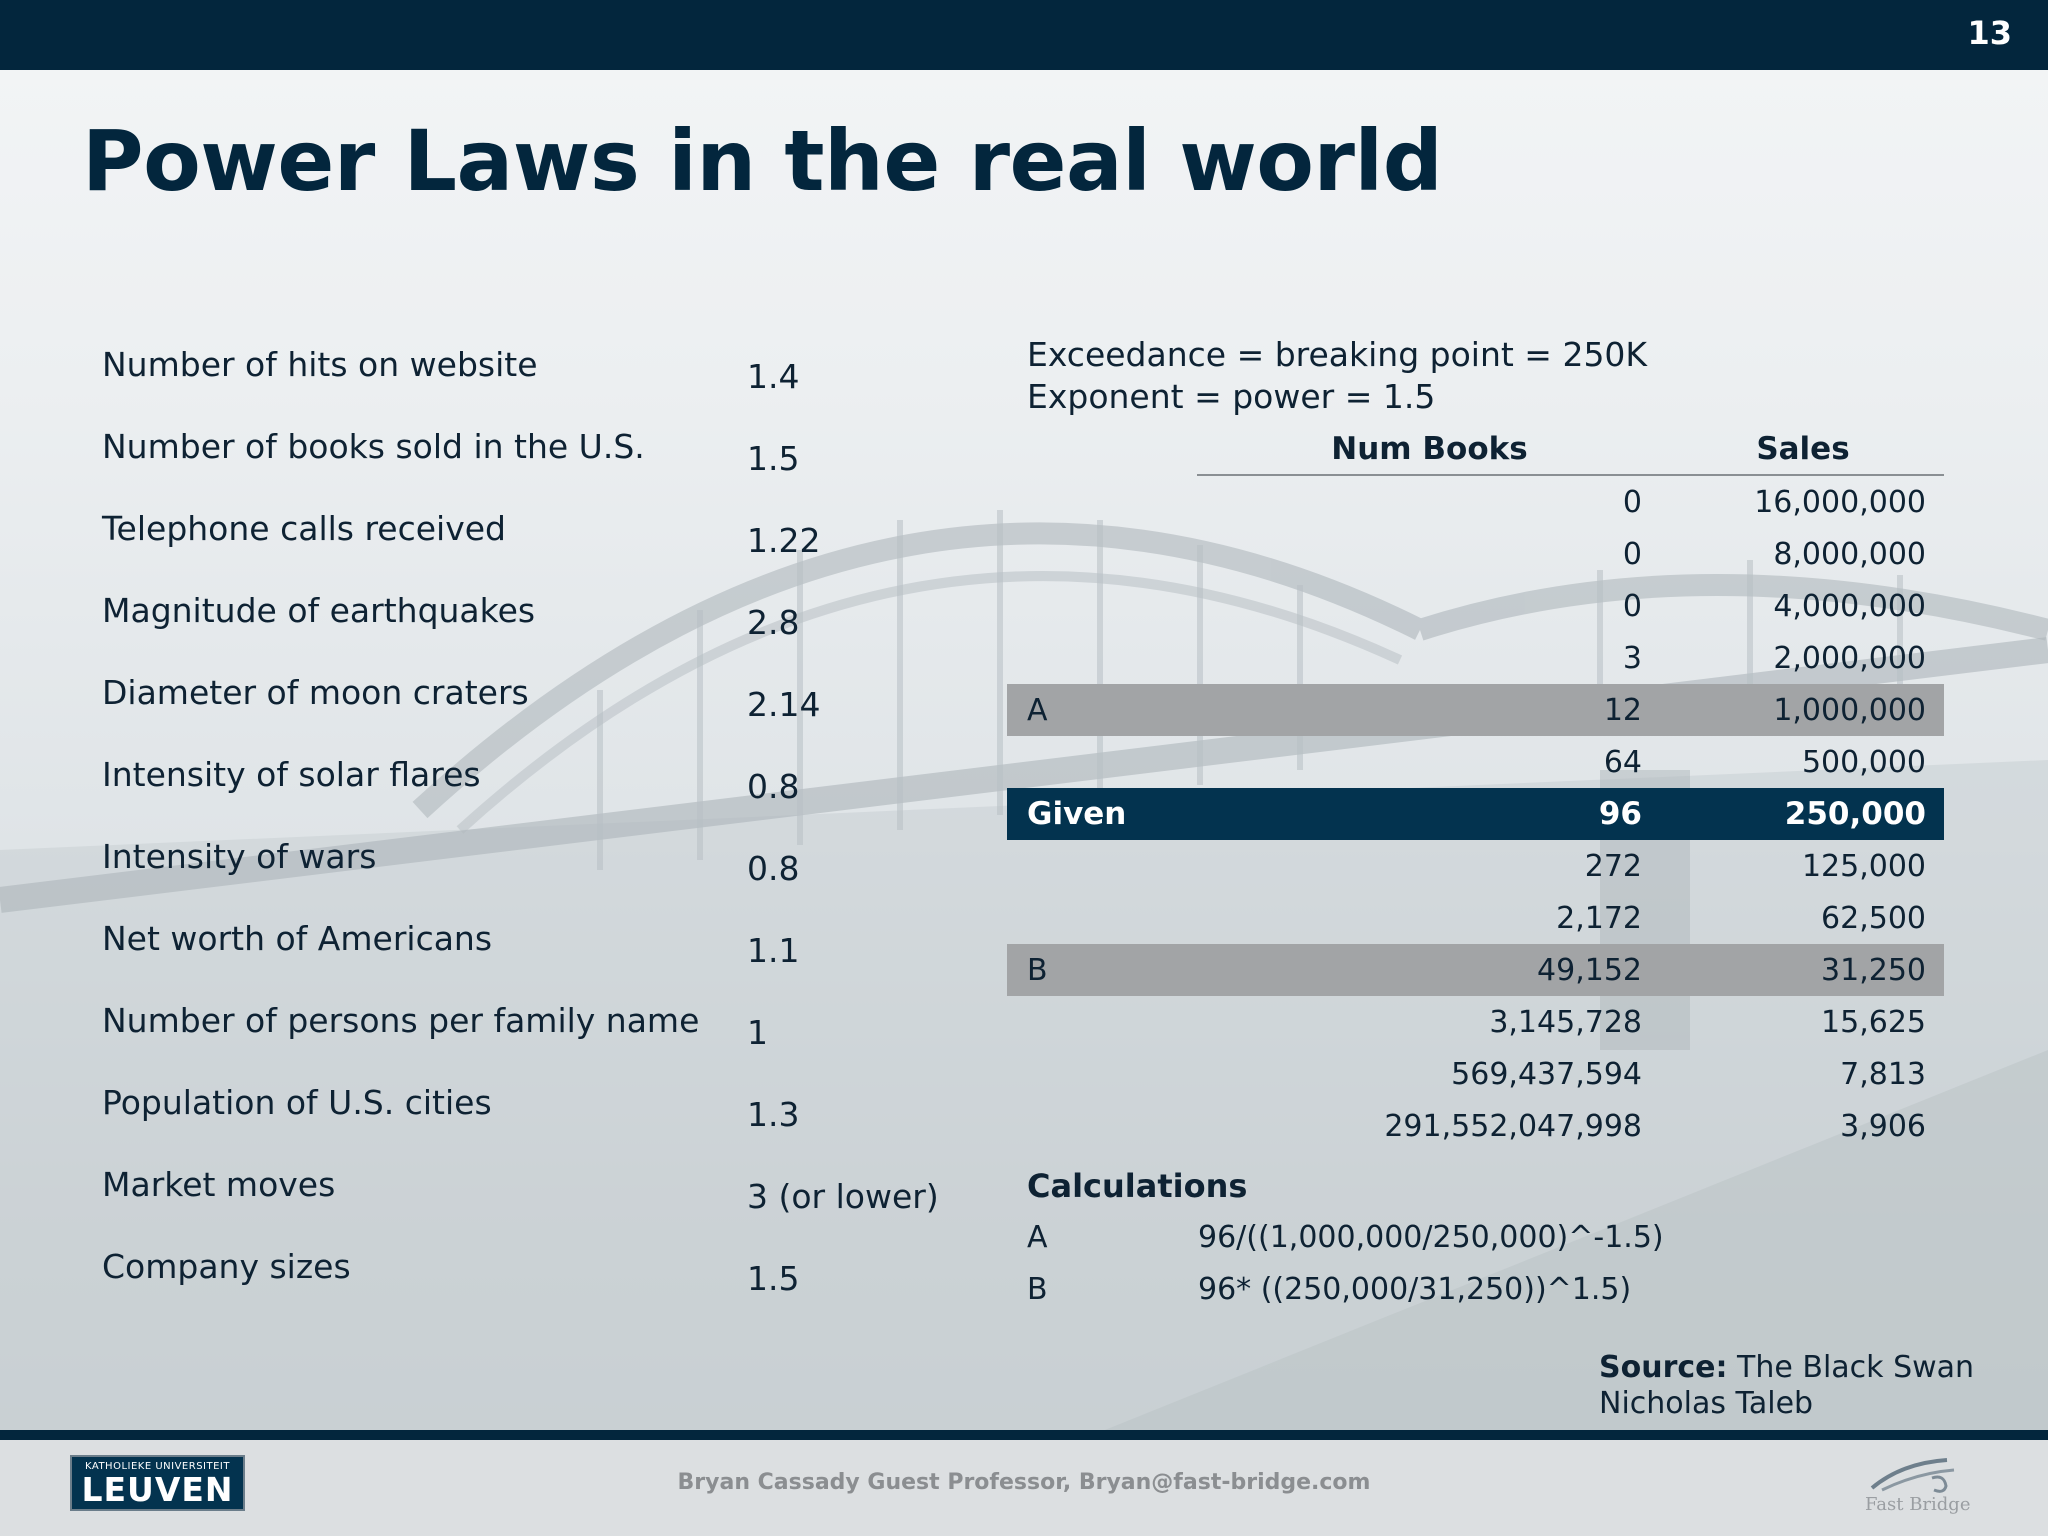  Describe the element at coordinates (843, 1196) in the screenshot. I see `power-law-exponent: 3 (or lower)` at that location.